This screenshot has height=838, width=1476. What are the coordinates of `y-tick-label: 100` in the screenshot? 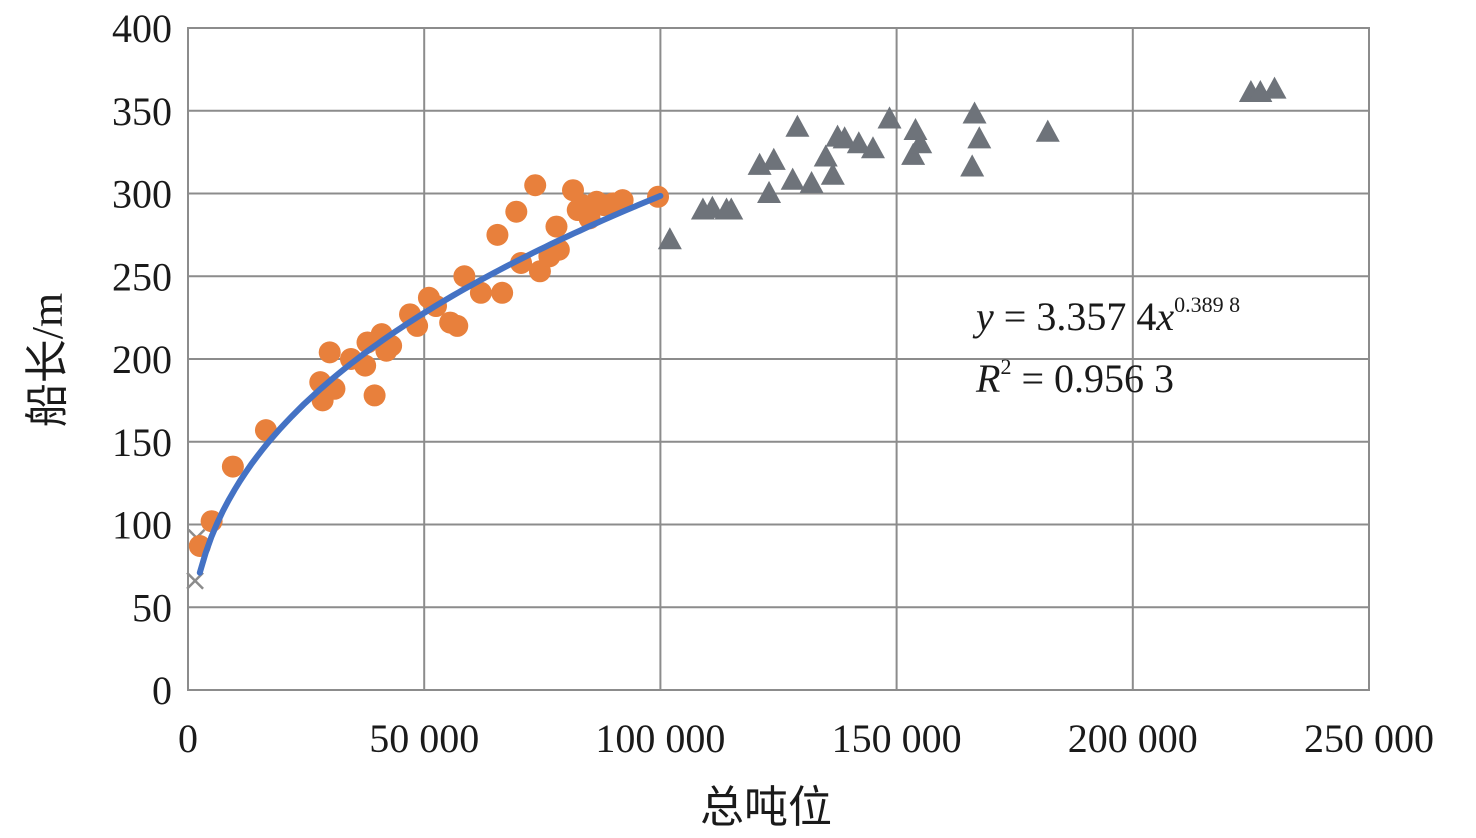 It's located at (142, 525).